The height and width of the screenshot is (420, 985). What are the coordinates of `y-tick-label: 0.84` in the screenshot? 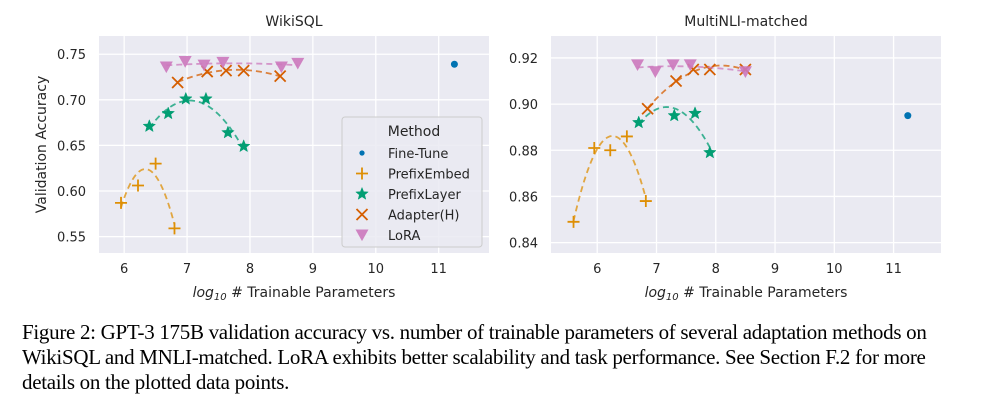 It's located at (523, 244).